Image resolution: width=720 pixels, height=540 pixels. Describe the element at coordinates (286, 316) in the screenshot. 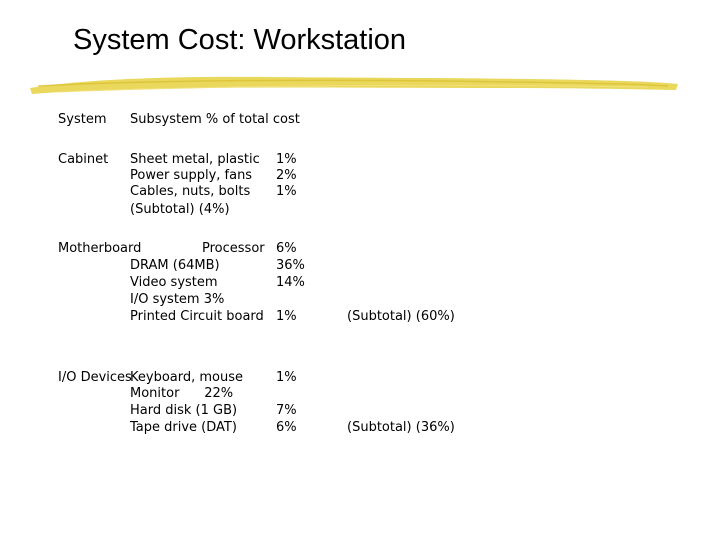

I see `motherboard-percent: 1%` at that location.